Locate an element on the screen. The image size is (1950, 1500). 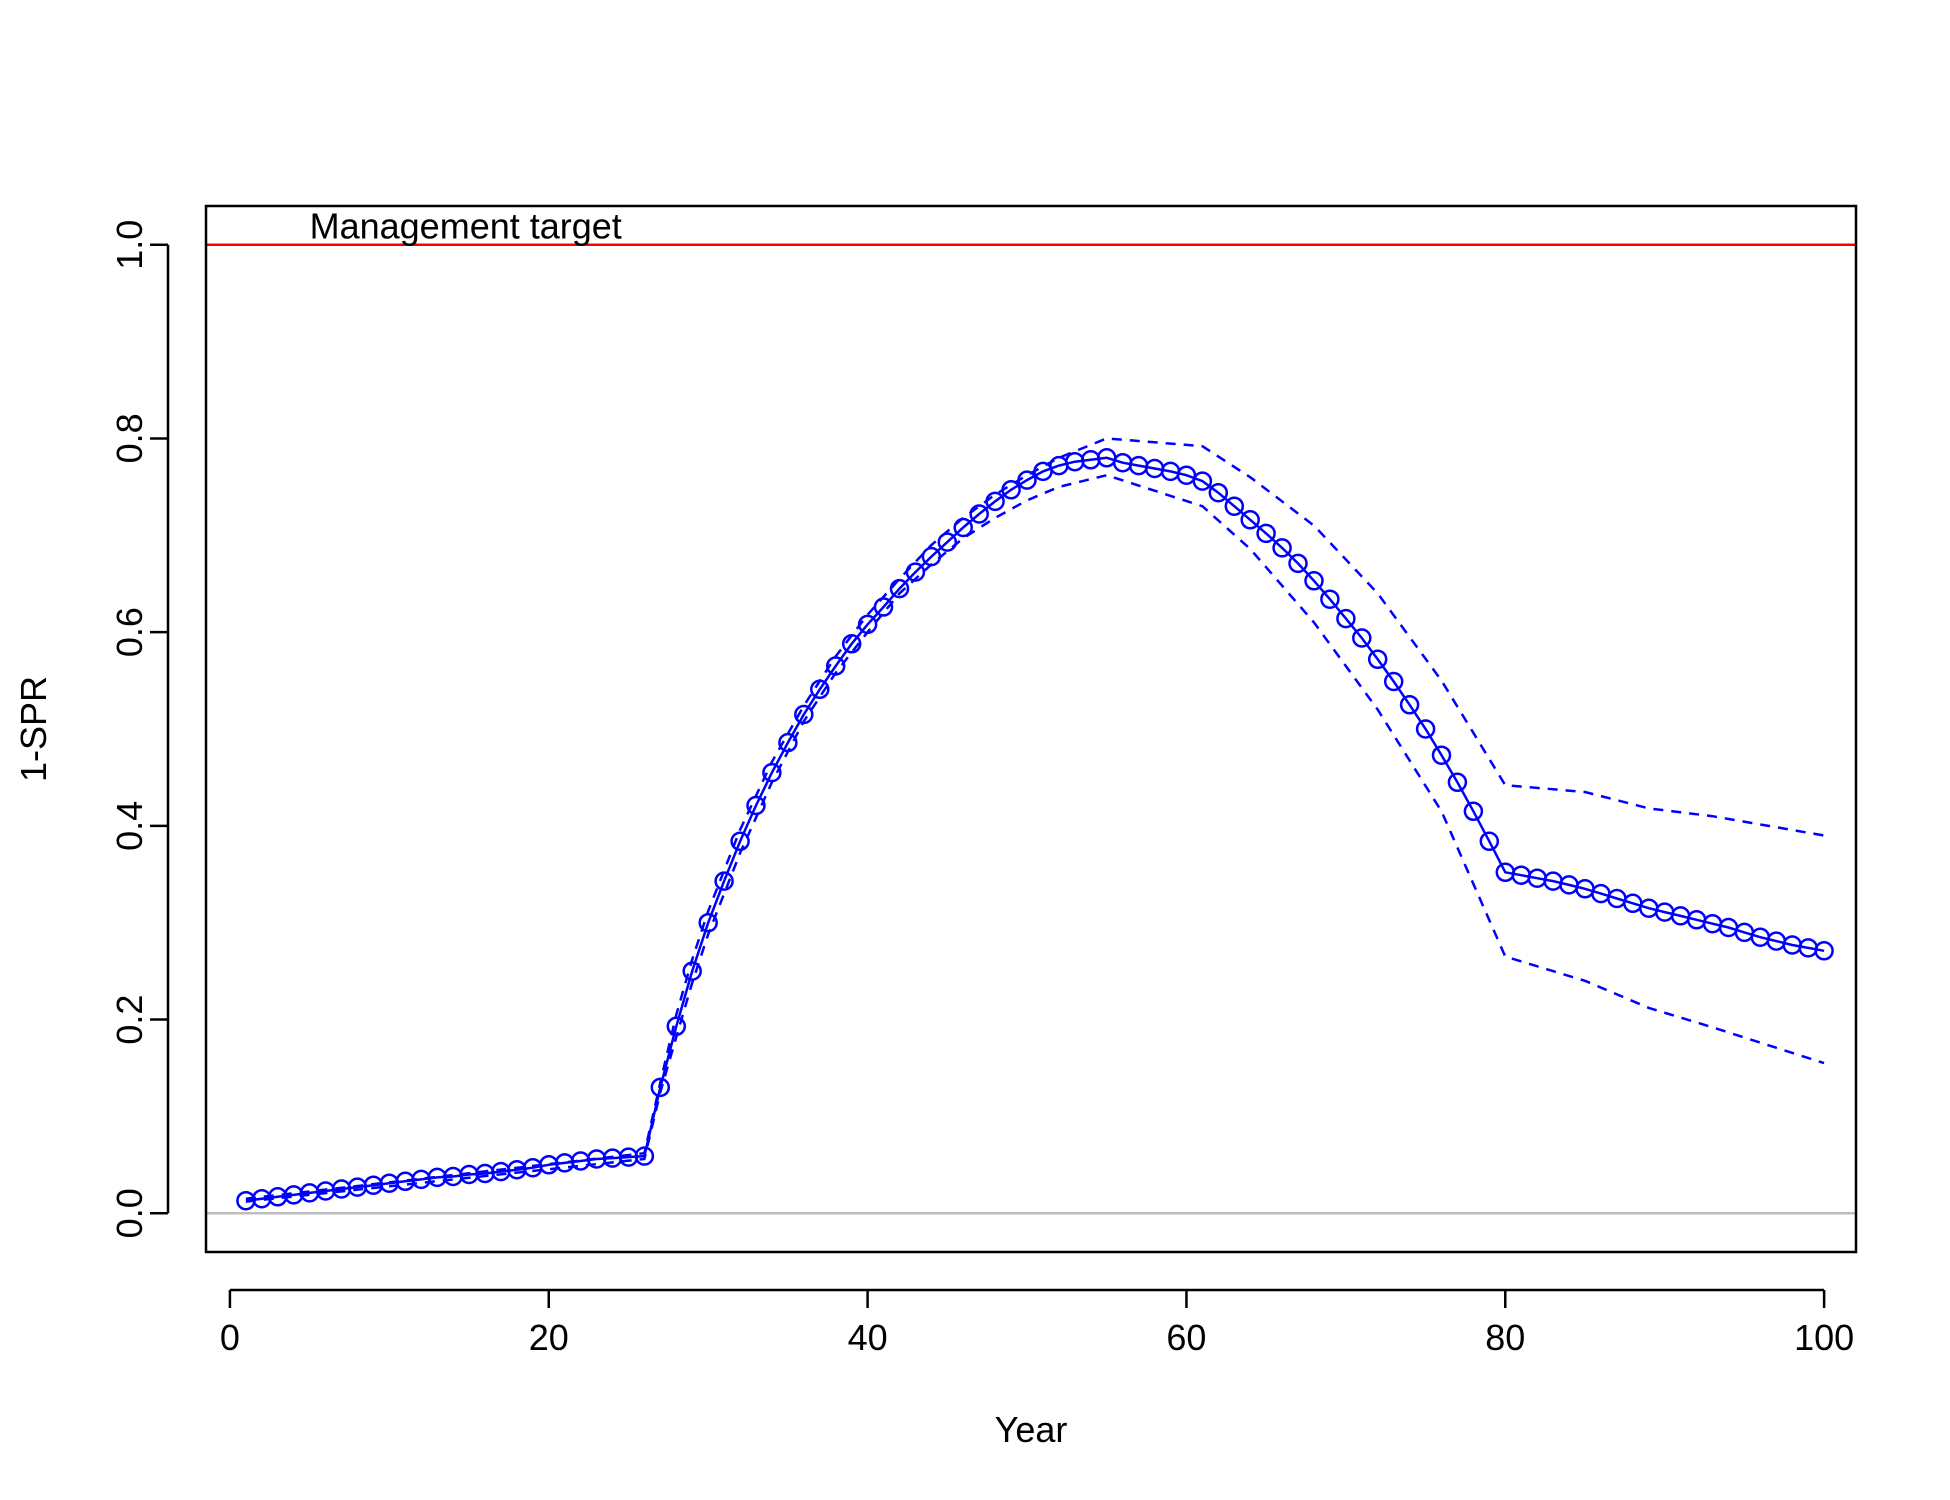
x-axis-title: Year is located at coordinates (1031, 1429).